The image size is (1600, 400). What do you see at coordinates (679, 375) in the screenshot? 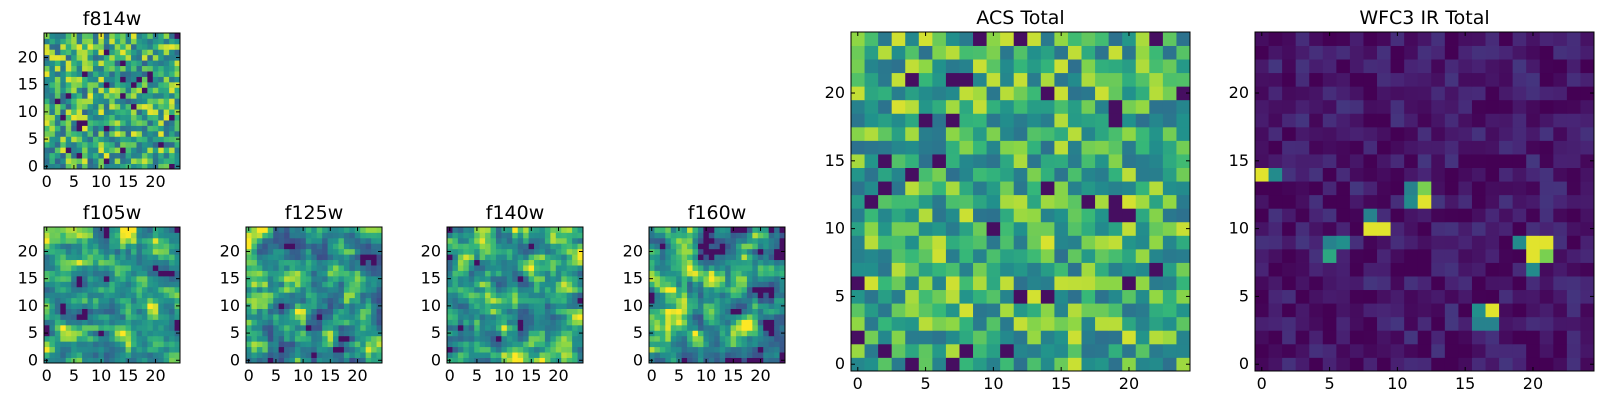
I see `panel4-xtick-label: 5` at bounding box center [679, 375].